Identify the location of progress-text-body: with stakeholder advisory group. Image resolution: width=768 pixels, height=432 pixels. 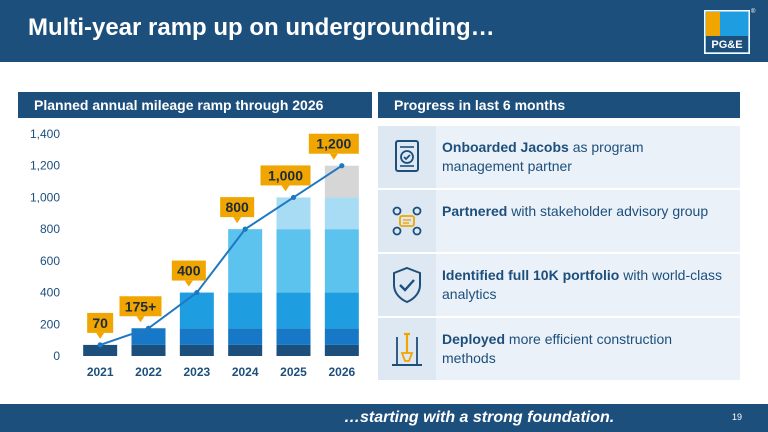
(608, 211).